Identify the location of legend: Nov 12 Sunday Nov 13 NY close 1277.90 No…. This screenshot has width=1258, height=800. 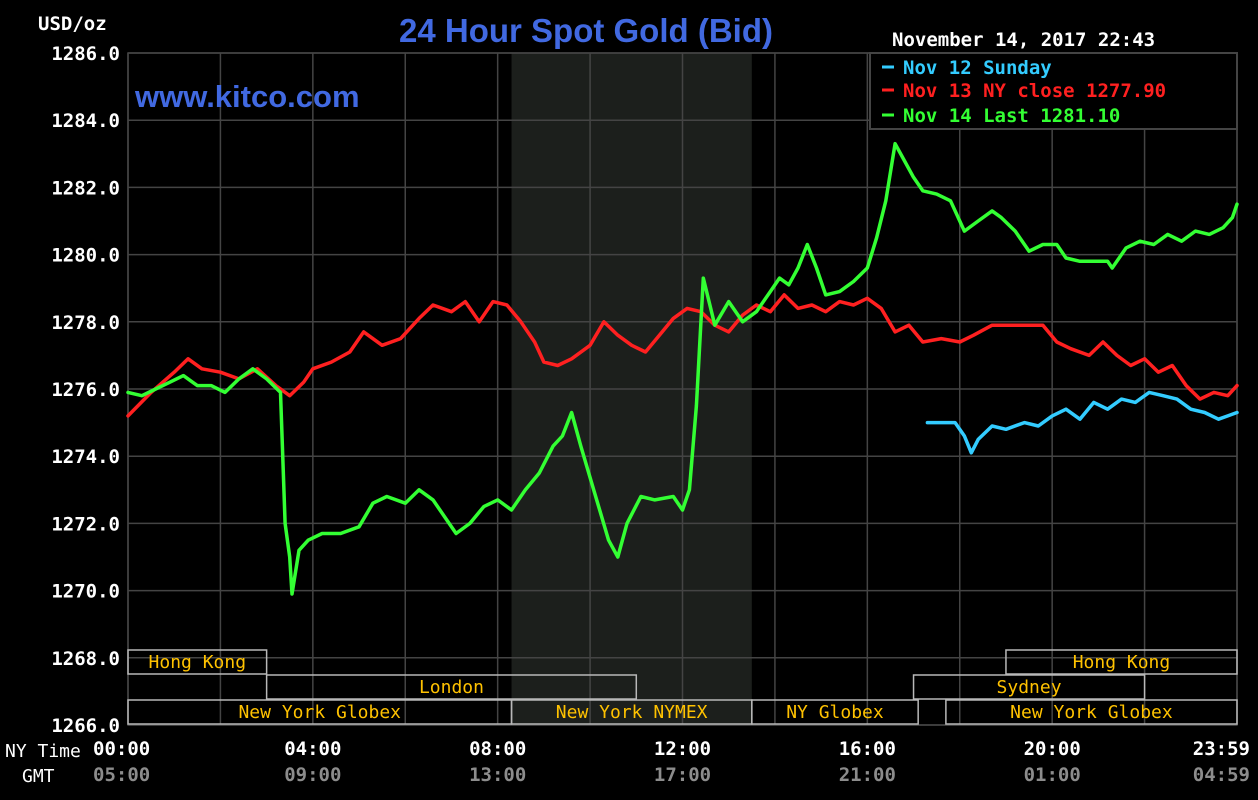
(1053, 91).